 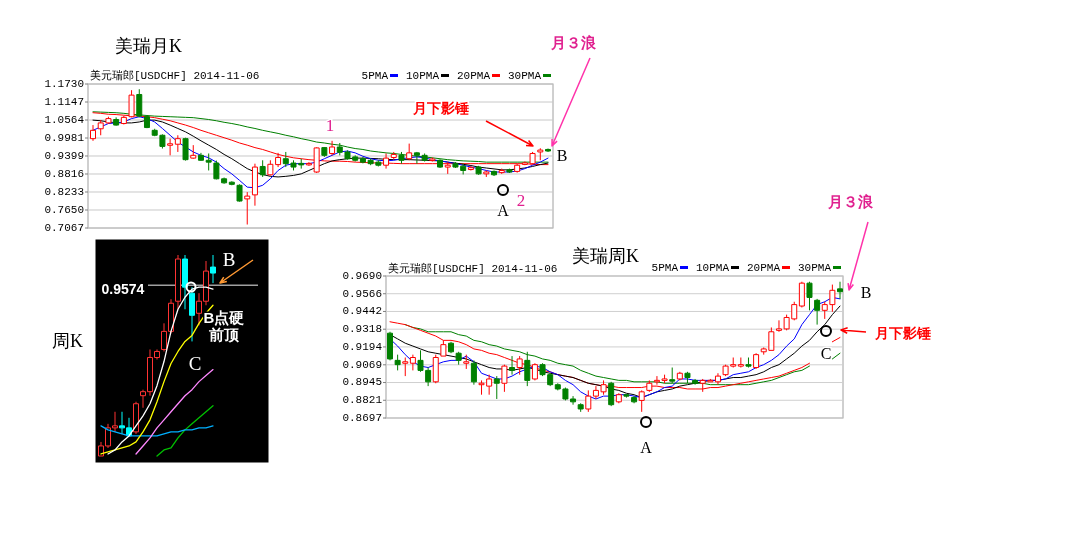 What do you see at coordinates (362, 417) in the screenshot?
I see `y-tick-label: 0.8697` at bounding box center [362, 417].